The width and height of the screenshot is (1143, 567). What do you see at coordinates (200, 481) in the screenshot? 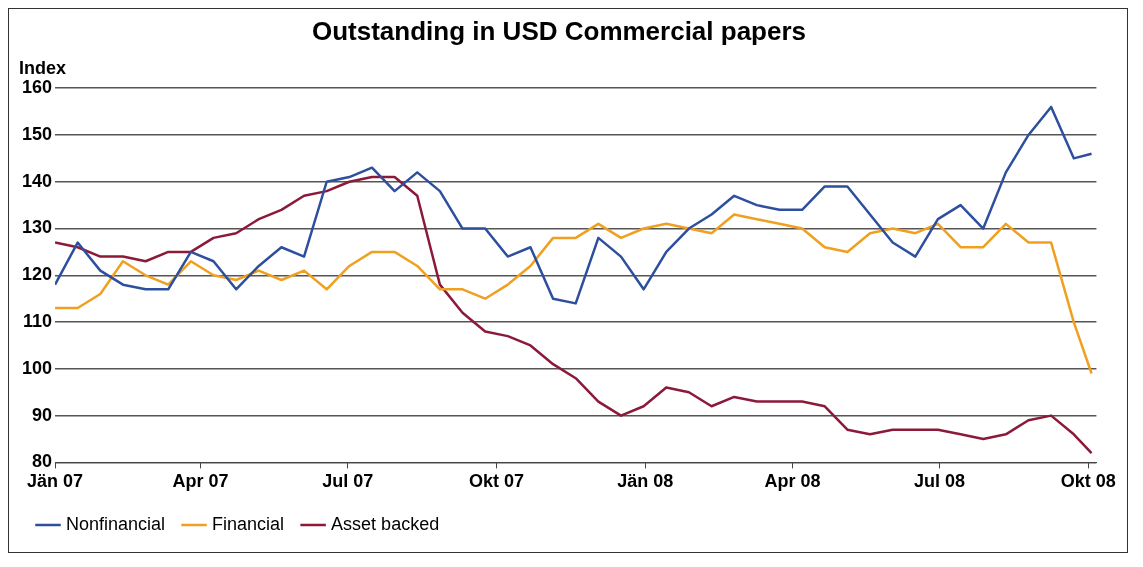
I see `x-tick-label: Apr 07` at bounding box center [200, 481].